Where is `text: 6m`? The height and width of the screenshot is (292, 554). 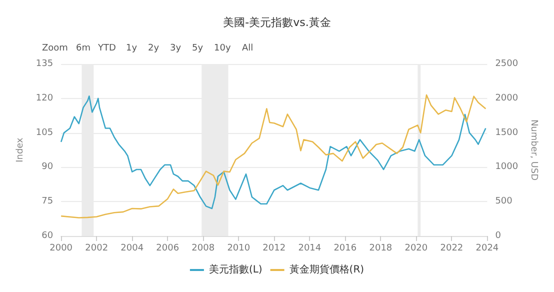
text: 6m is located at coordinates (83, 49).